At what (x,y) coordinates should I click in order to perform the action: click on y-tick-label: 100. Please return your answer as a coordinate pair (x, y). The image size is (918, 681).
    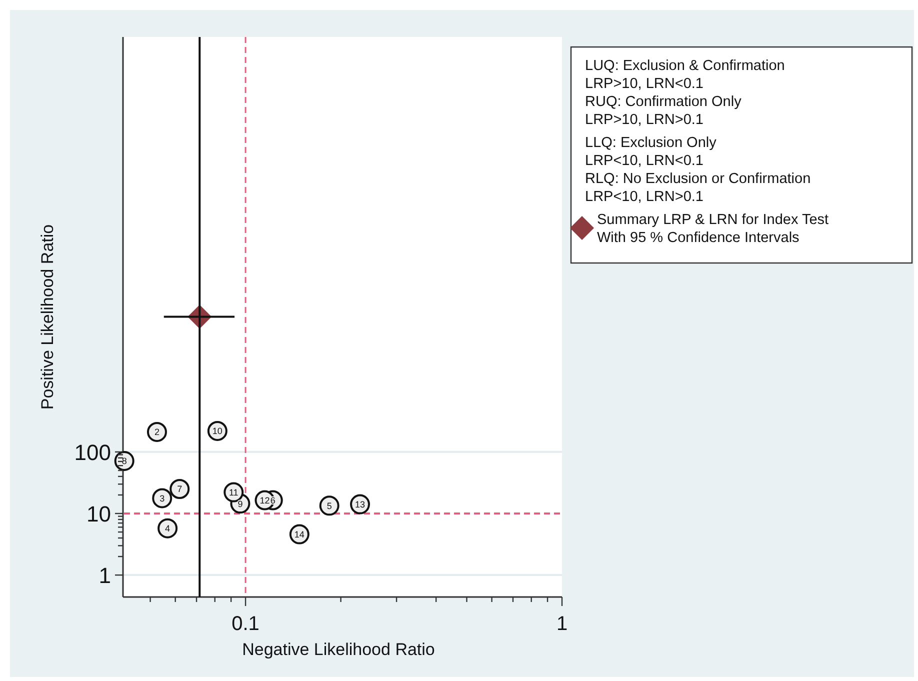
    Looking at the image, I should click on (92, 452).